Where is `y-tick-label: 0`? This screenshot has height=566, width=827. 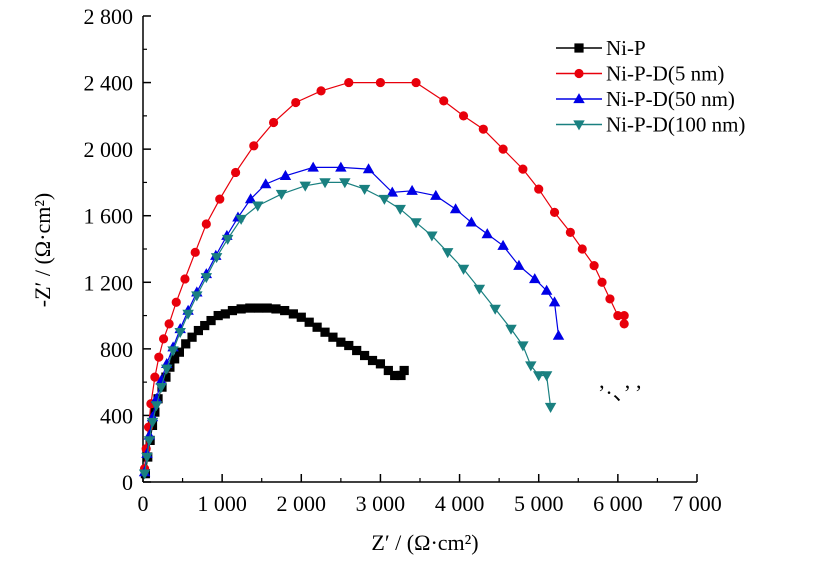
y-tick-label: 0 is located at coordinates (127, 482).